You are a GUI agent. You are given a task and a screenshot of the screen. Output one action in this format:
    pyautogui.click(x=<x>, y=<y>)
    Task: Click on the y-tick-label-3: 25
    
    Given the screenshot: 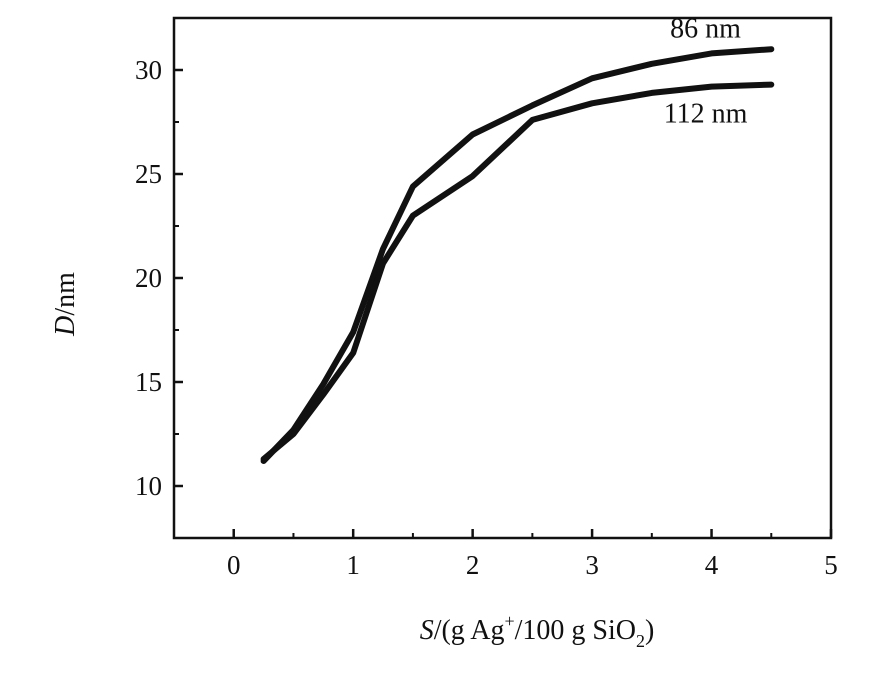 What is the action you would take?
    pyautogui.click(x=148, y=174)
    